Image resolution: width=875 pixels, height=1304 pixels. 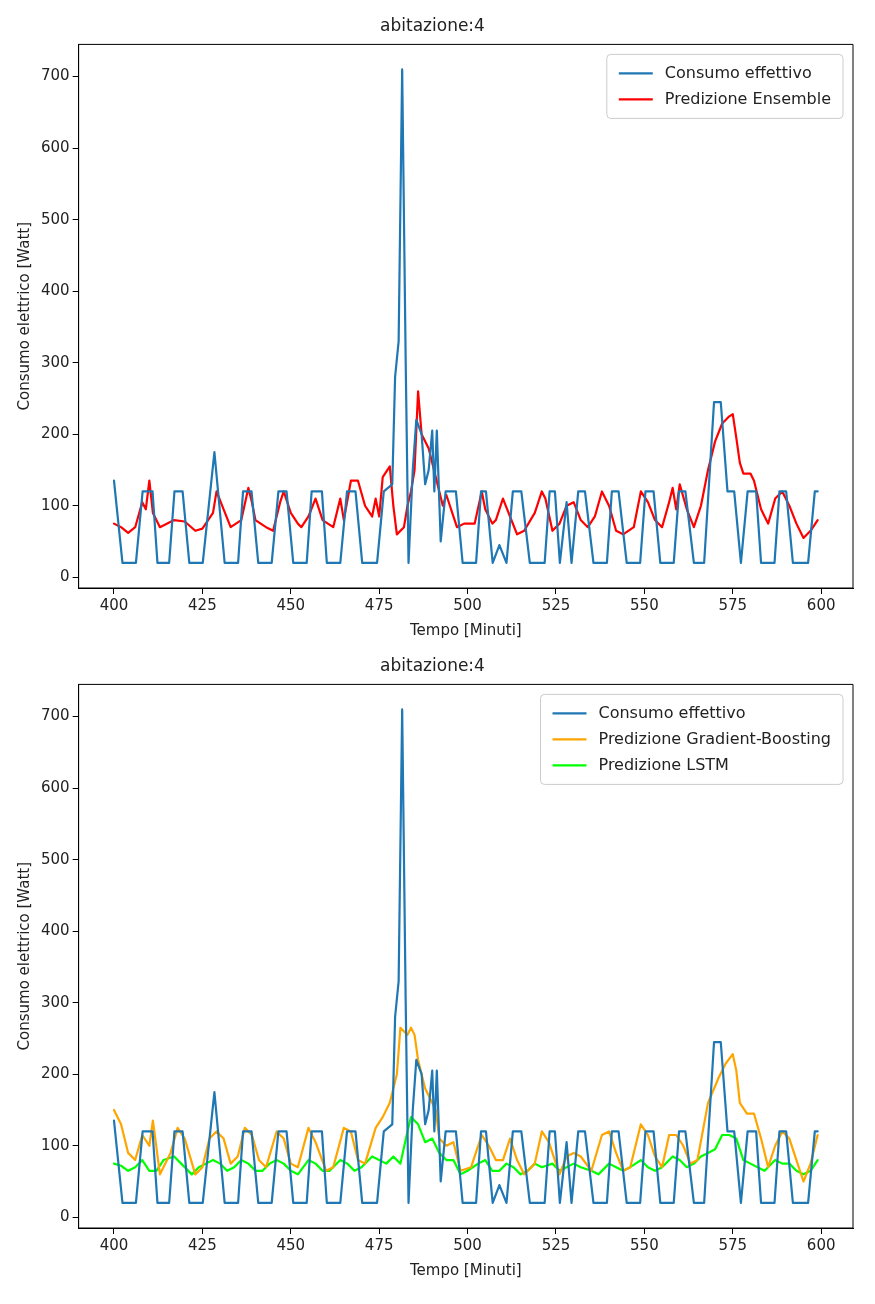 What do you see at coordinates (747, 98) in the screenshot?
I see `legend-label: Predizione Ensemble` at bounding box center [747, 98].